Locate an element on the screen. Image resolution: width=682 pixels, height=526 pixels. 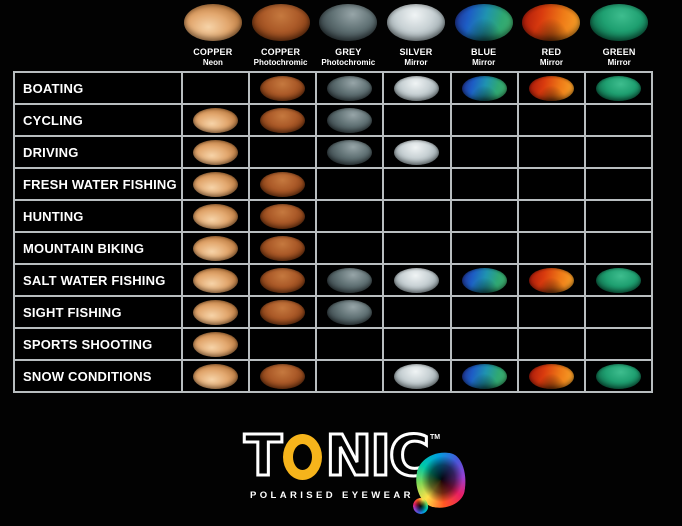
copper-photochromic-lens-icon is located at coordinates (280, 22).